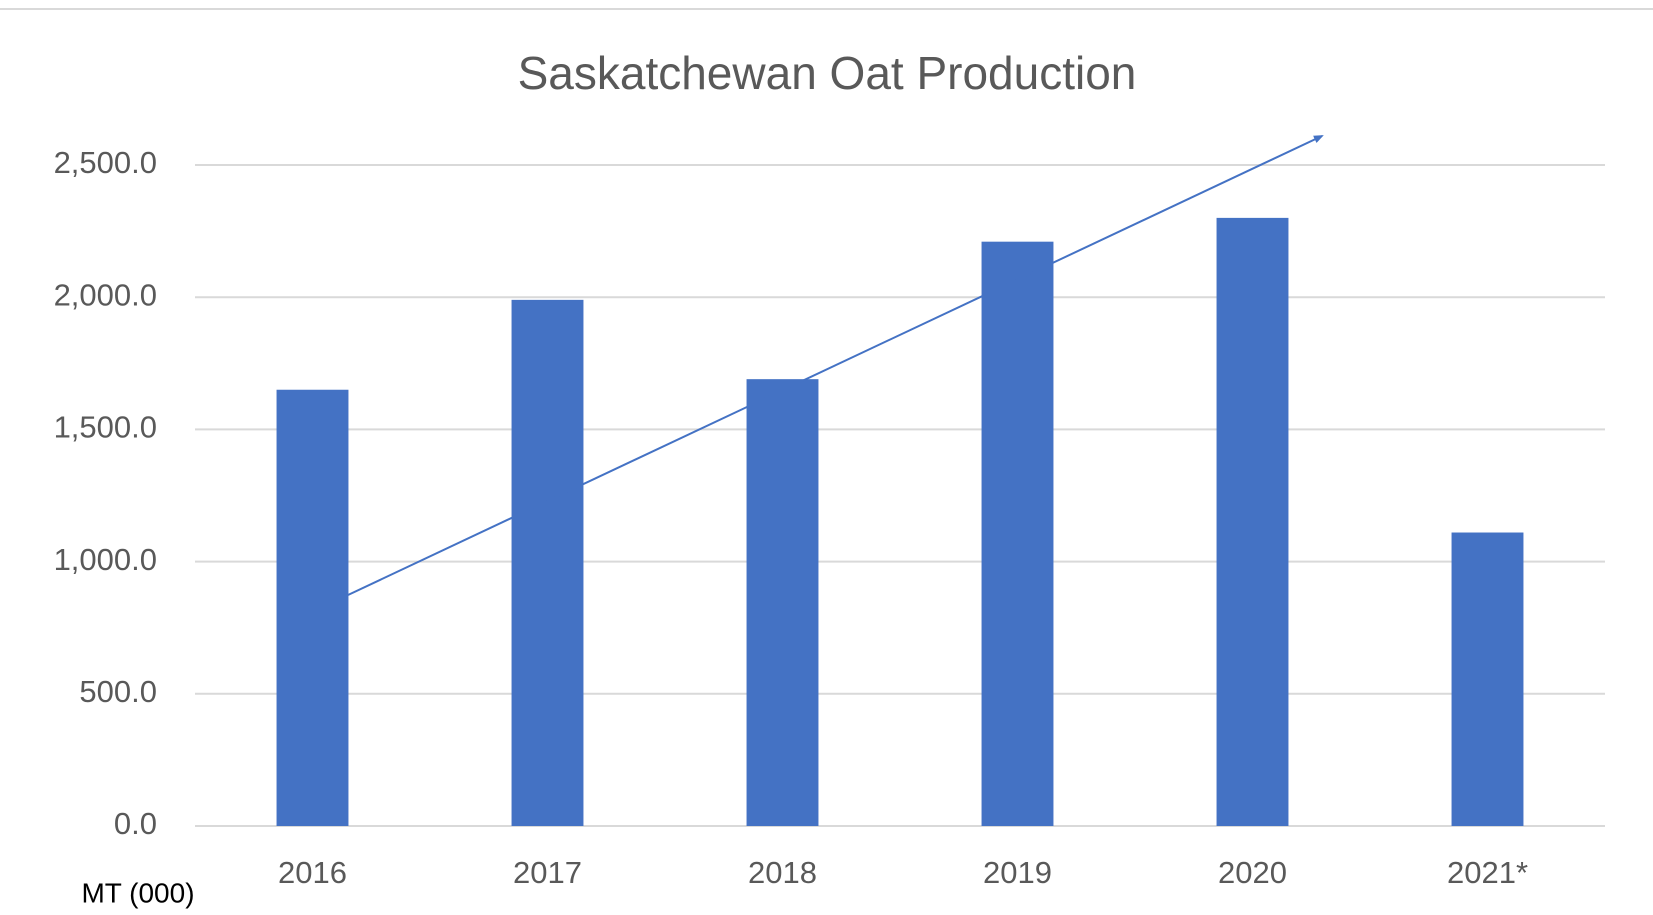 This screenshot has height=915, width=1653. I want to click on y-tick-label: 2,000.0, so click(105, 294).